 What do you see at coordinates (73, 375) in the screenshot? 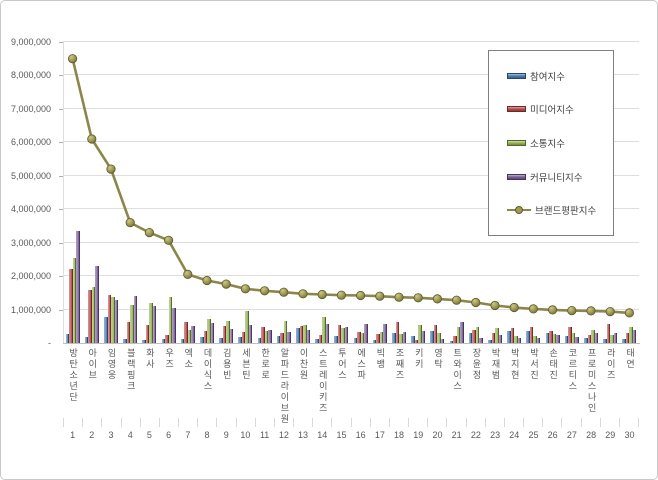
I see `category-label: 방탄소년단` at bounding box center [73, 375].